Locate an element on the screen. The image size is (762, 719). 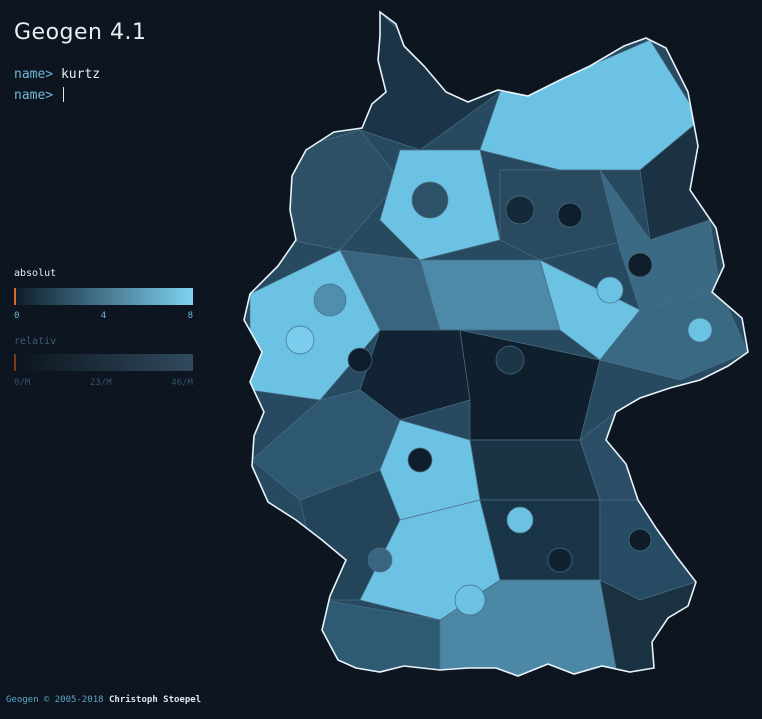
legend-absolute-label: absolut is located at coordinates (35, 273).